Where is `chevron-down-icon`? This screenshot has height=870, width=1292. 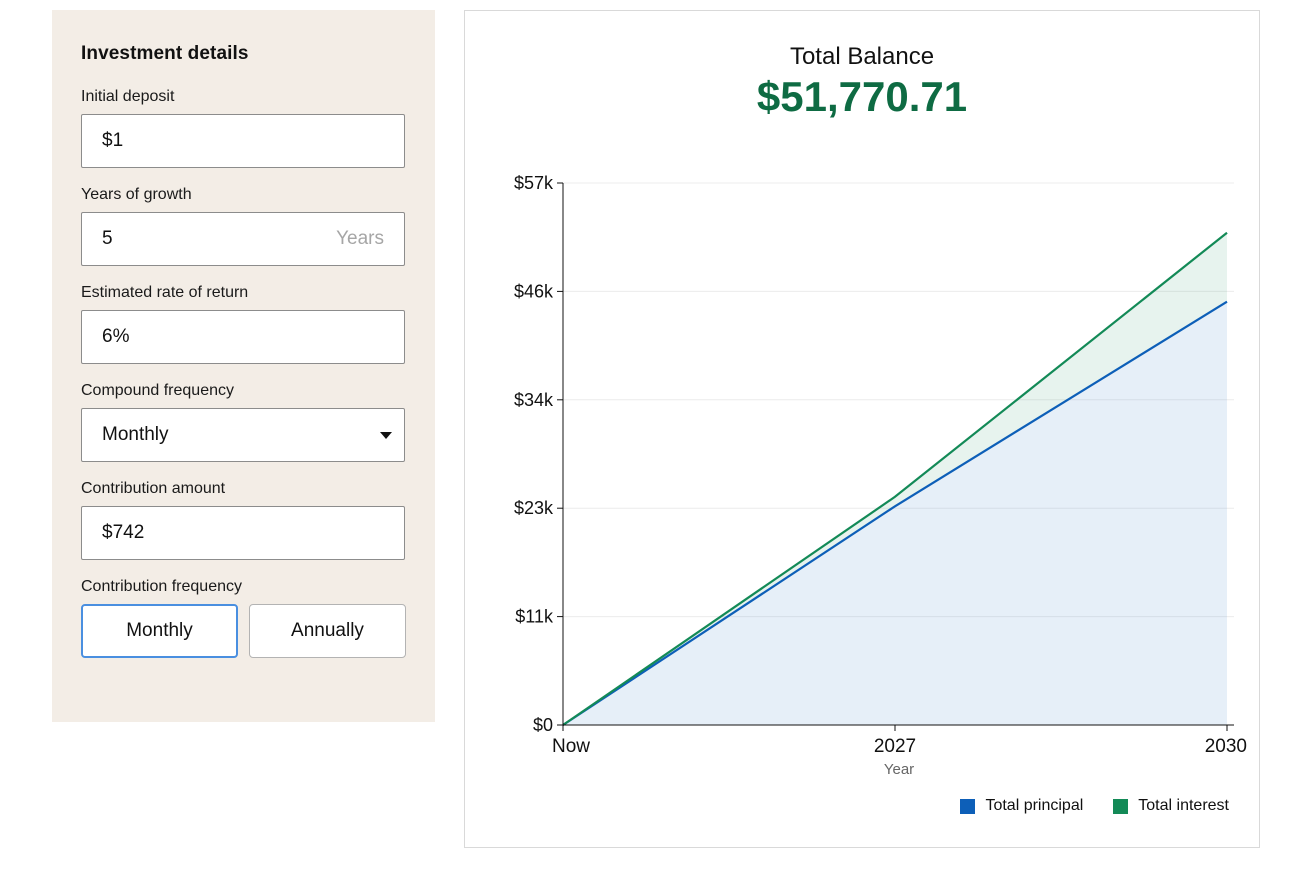
chevron-down-icon is located at coordinates (386, 435).